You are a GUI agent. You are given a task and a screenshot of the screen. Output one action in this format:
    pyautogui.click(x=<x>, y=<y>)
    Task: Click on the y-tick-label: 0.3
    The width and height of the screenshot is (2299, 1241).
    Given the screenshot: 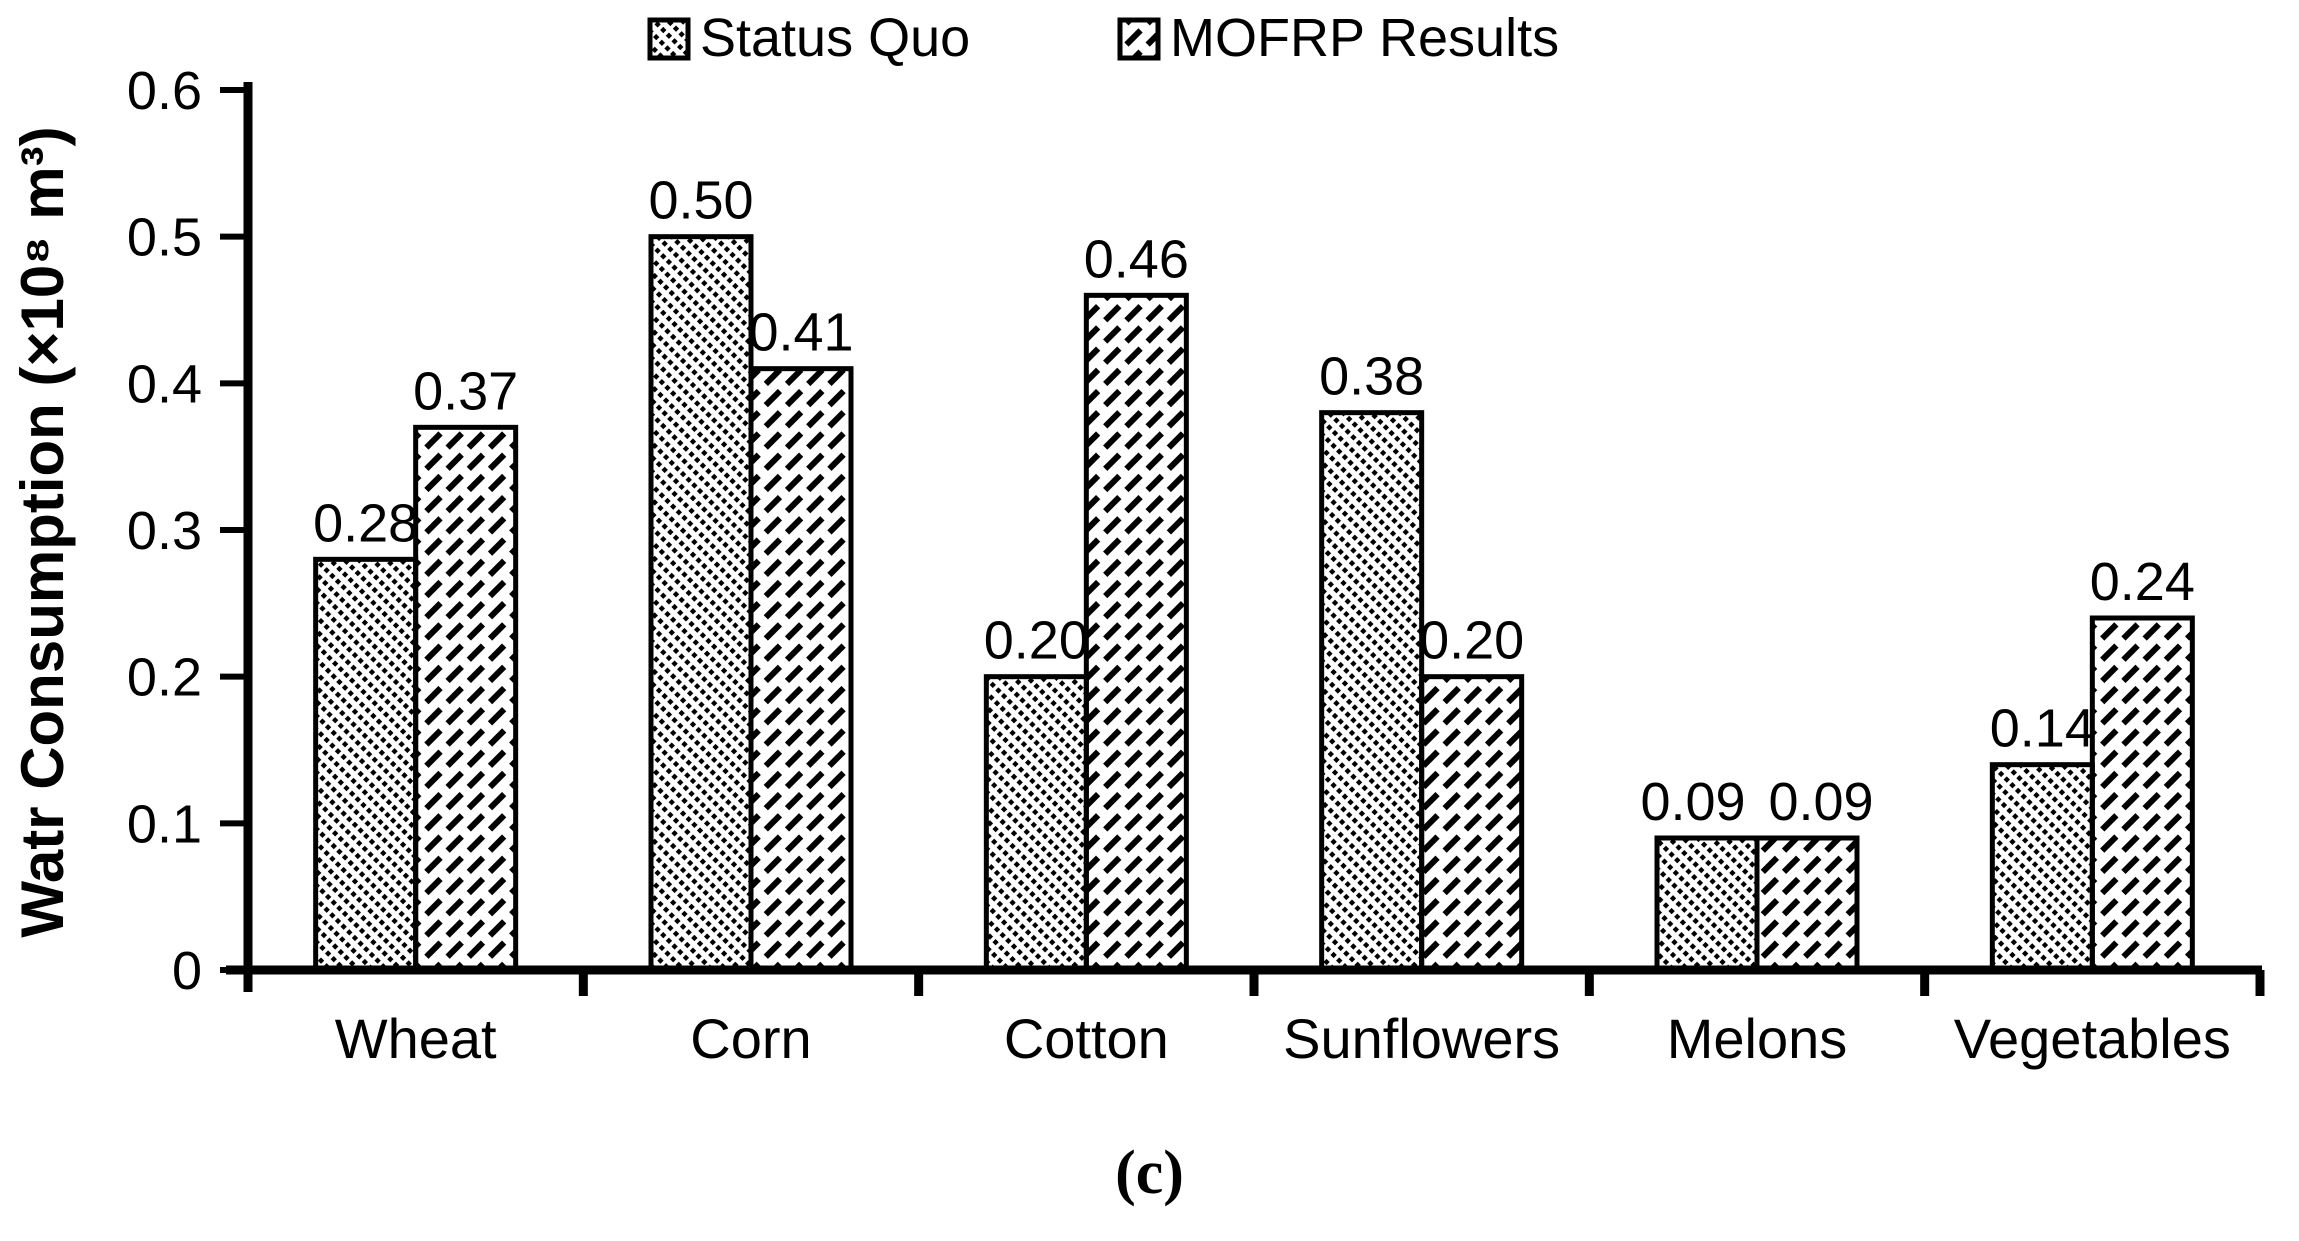 What is the action you would take?
    pyautogui.click(x=164, y=531)
    